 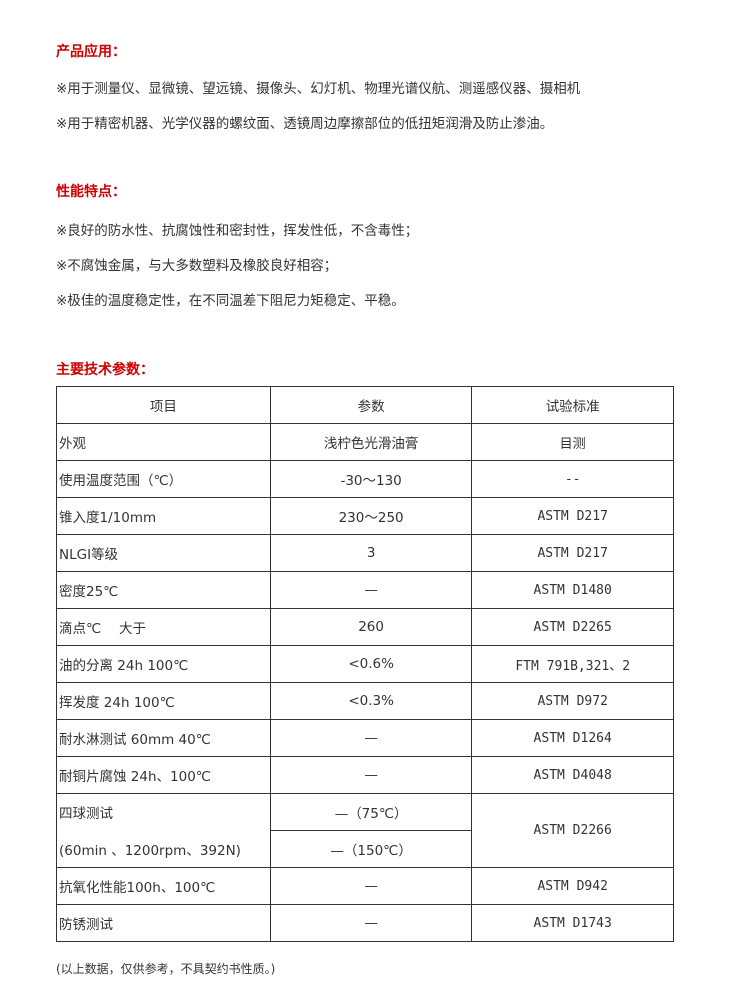 What do you see at coordinates (91, 52) in the screenshot?
I see `section-title-application: 产品应用：` at bounding box center [91, 52].